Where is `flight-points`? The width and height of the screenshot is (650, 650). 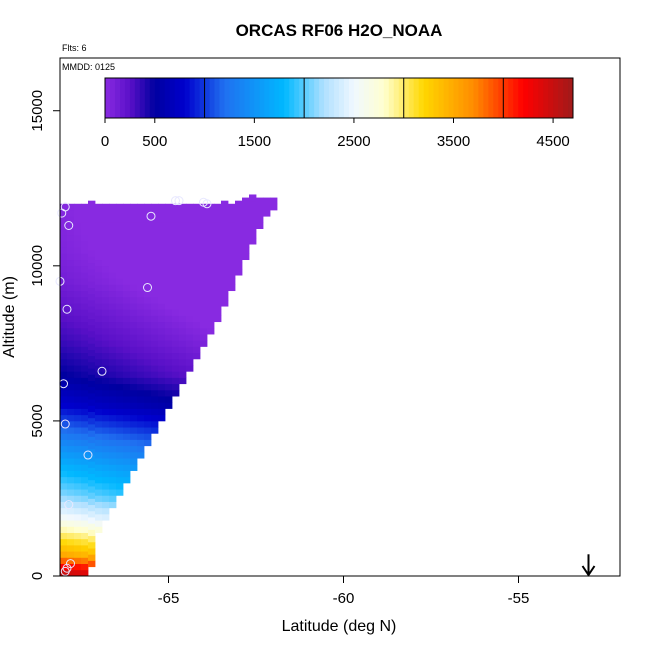
flight-points is located at coordinates (133, 386).